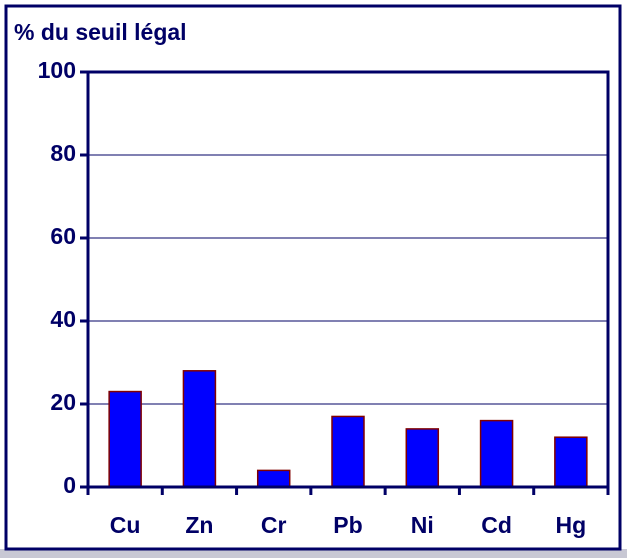 The width and height of the screenshot is (627, 558). I want to click on x-tick-label: Pb, so click(347, 525).